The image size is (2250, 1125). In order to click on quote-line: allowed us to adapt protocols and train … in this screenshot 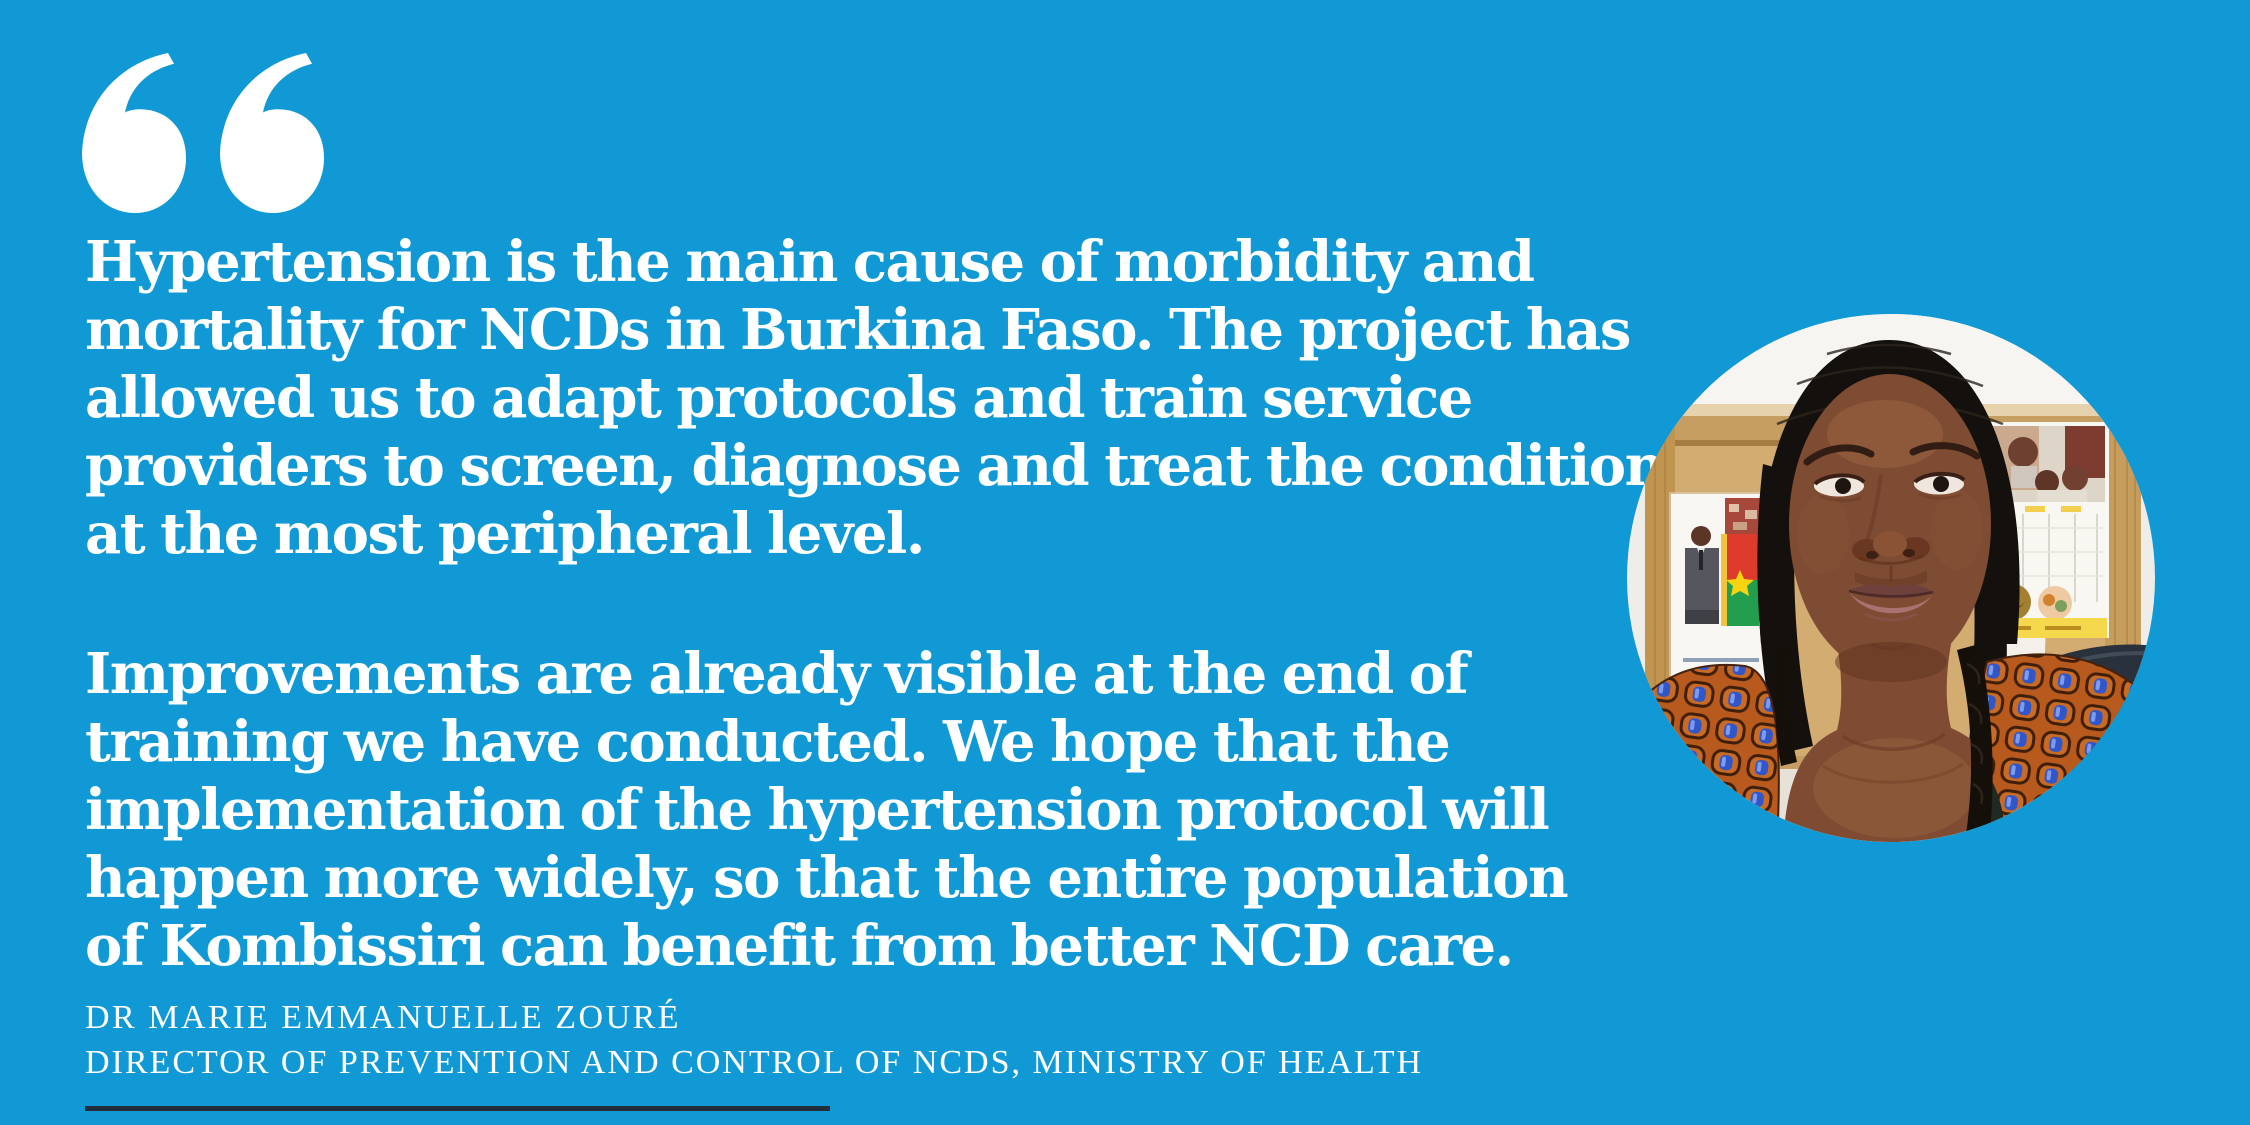, I will do `click(779, 398)`.